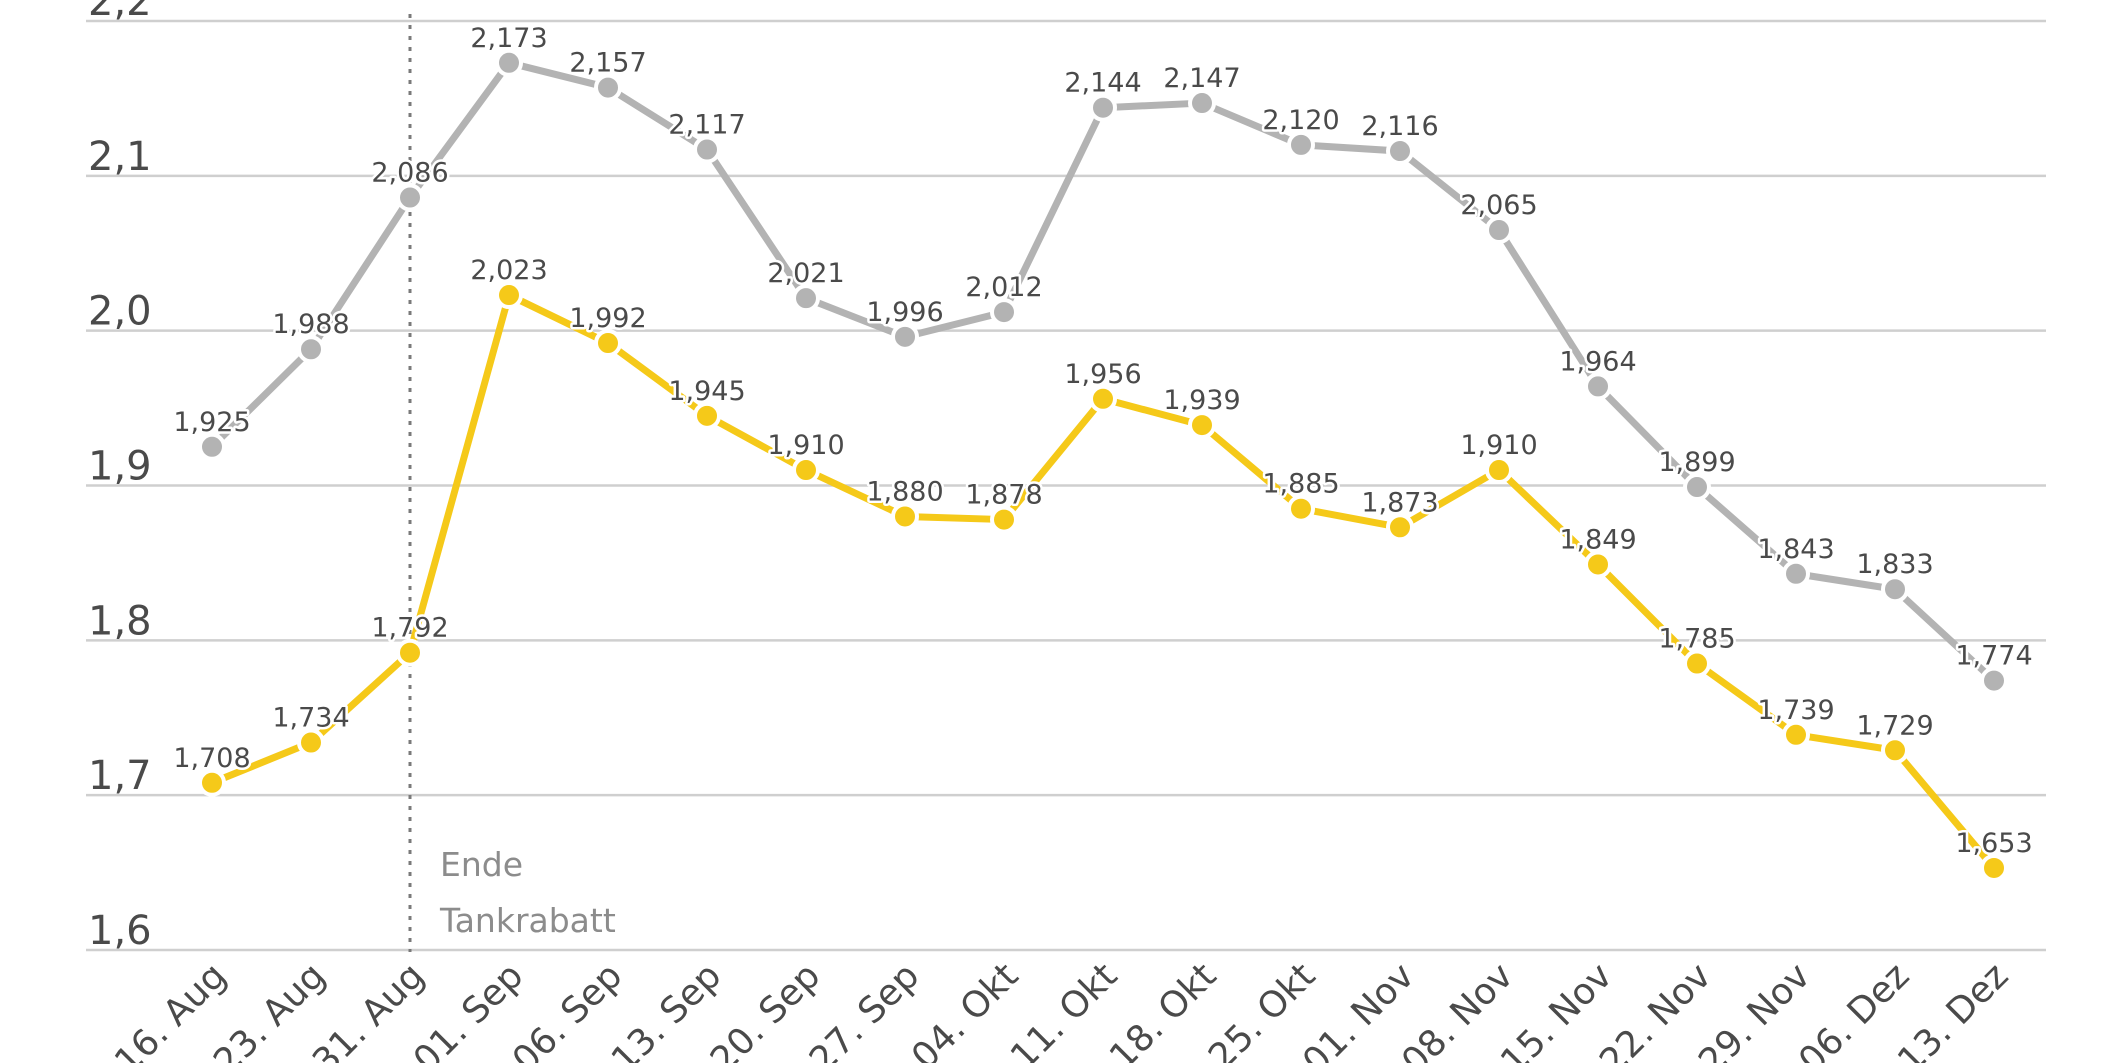 The height and width of the screenshot is (1063, 2126). I want to click on yellow-data-label: 1,878, so click(1003, 495).